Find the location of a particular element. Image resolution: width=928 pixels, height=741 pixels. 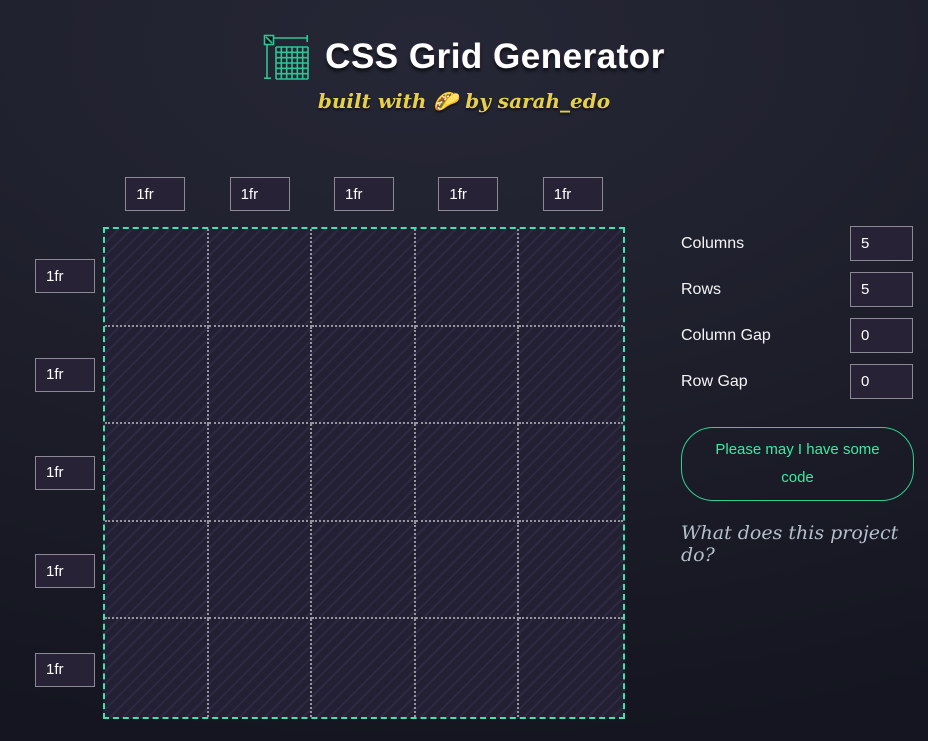

rows-label: Rows is located at coordinates (701, 289).